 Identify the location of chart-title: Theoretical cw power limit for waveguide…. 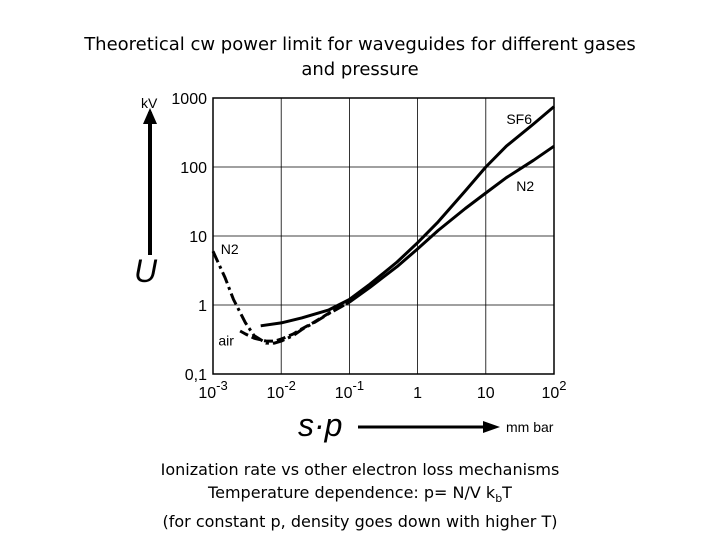
(360, 57).